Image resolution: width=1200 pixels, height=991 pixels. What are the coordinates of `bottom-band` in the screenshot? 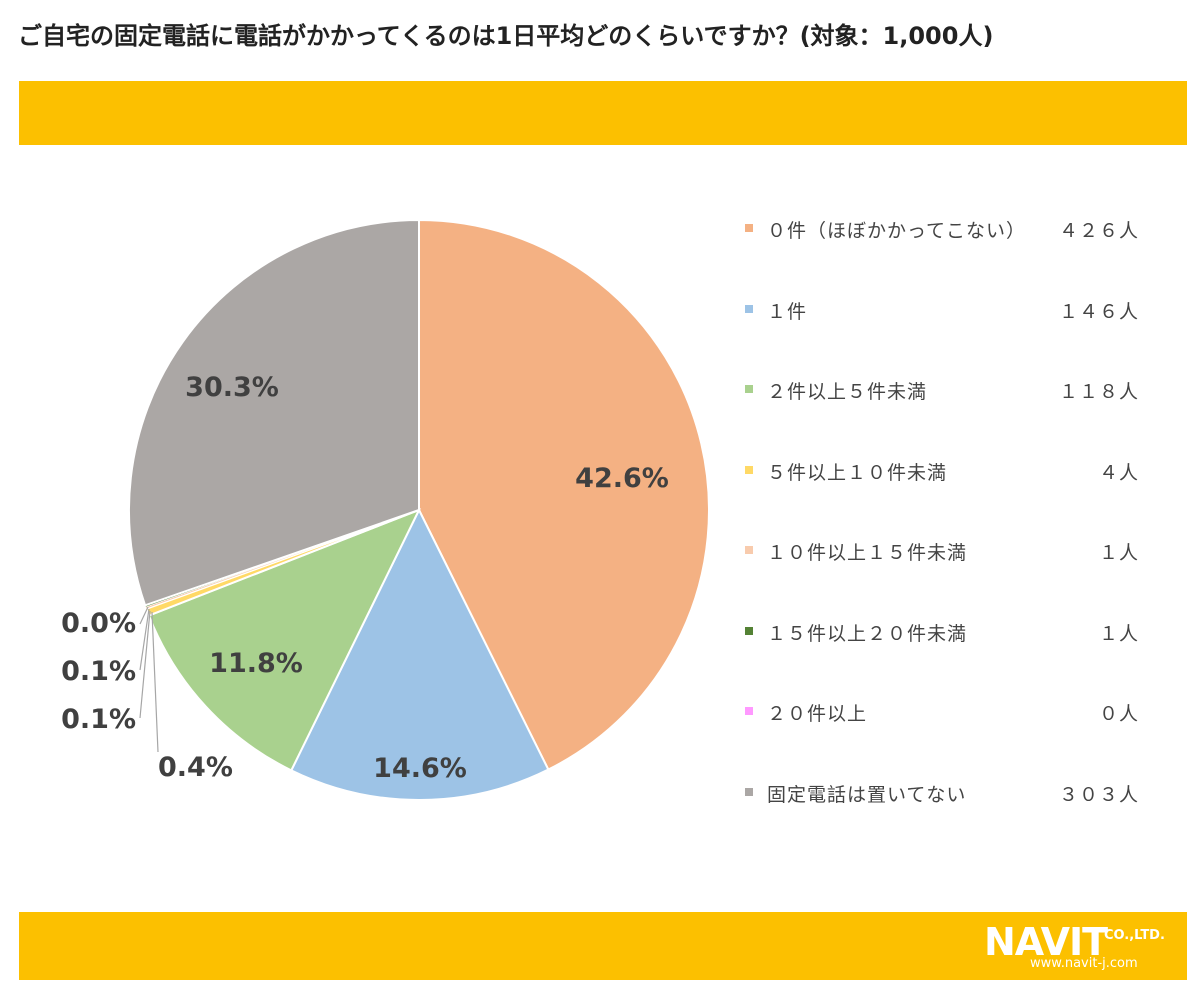 It's located at (603, 946).